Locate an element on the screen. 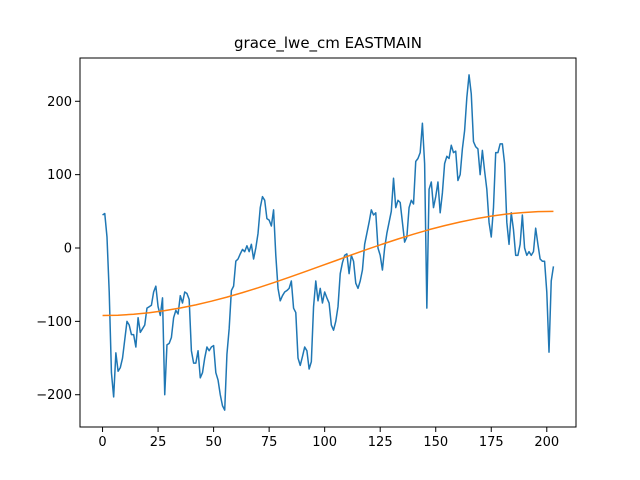  x-tick-label: 150 is located at coordinates (435, 442).